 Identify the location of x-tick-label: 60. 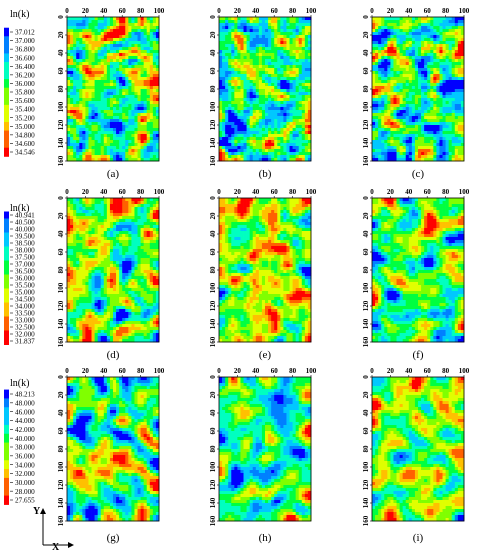
(275, 11).